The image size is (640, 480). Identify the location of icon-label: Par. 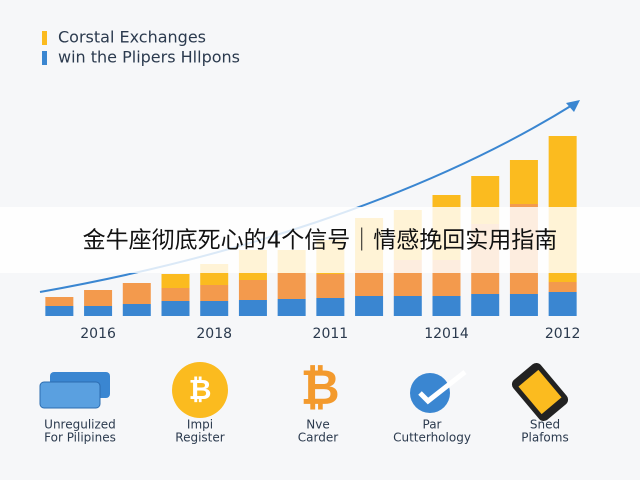
(432, 425).